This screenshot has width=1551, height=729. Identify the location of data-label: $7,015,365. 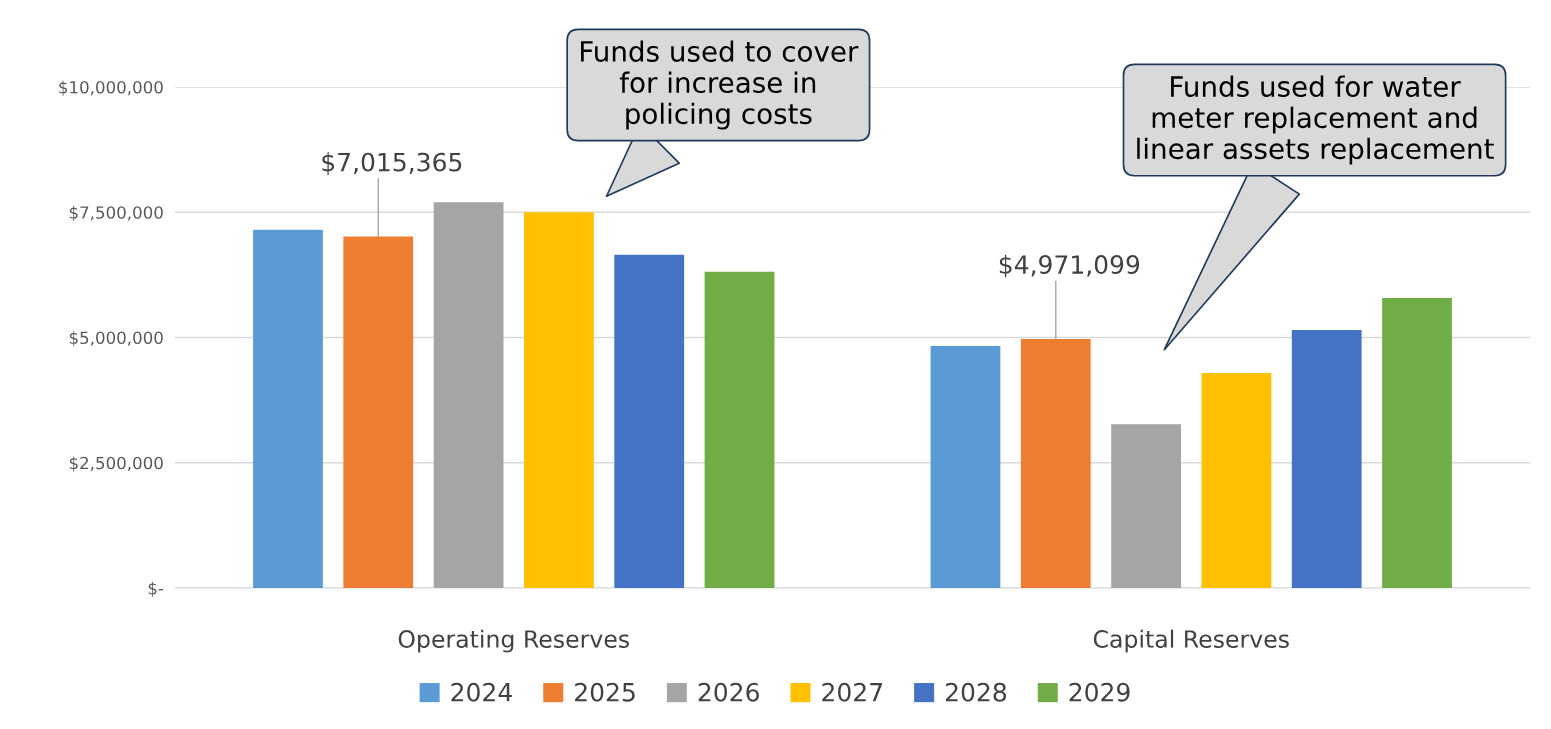
(392, 163).